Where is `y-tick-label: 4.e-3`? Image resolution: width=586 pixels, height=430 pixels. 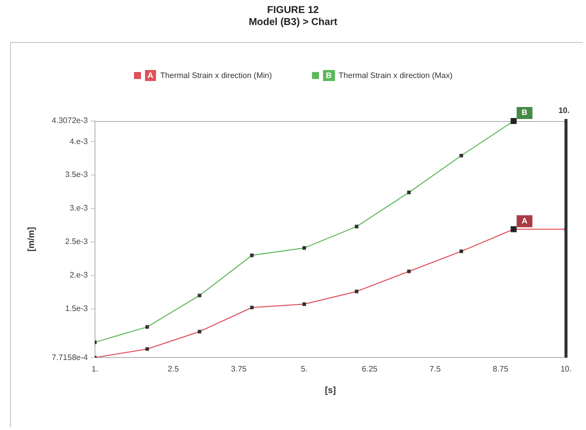 y-tick-label: 4.e-3 is located at coordinates (79, 141).